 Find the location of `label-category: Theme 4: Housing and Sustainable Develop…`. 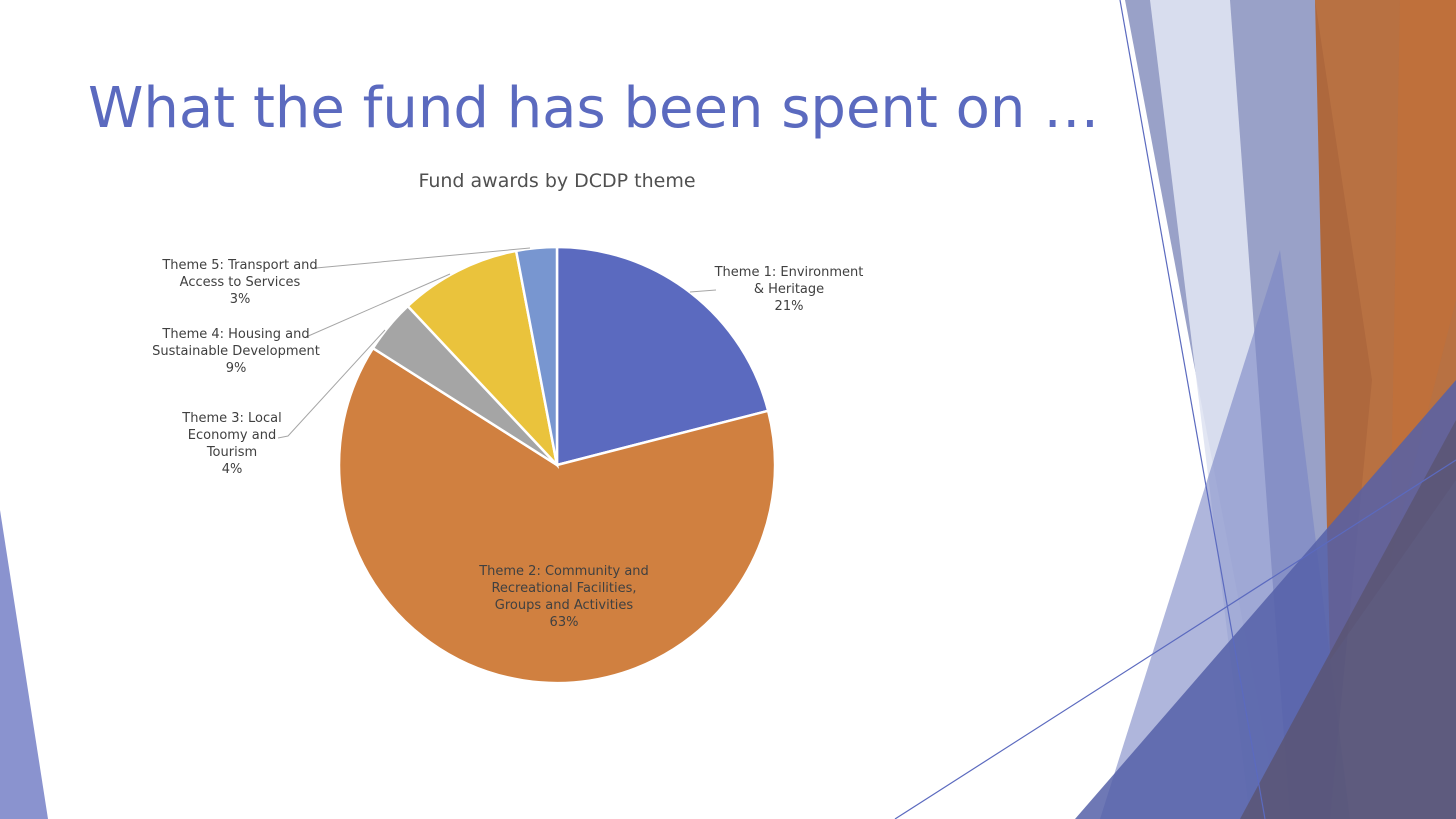

label-category: Theme 4: Housing and Sustainable Develop… is located at coordinates (236, 343).